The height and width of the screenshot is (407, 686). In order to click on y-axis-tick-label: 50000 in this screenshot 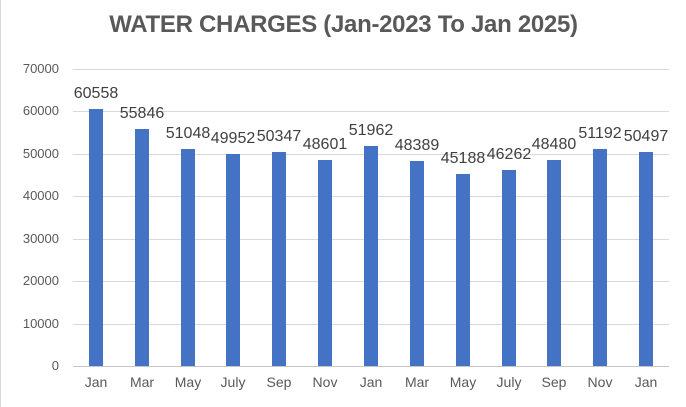, I will do `click(40, 153)`.